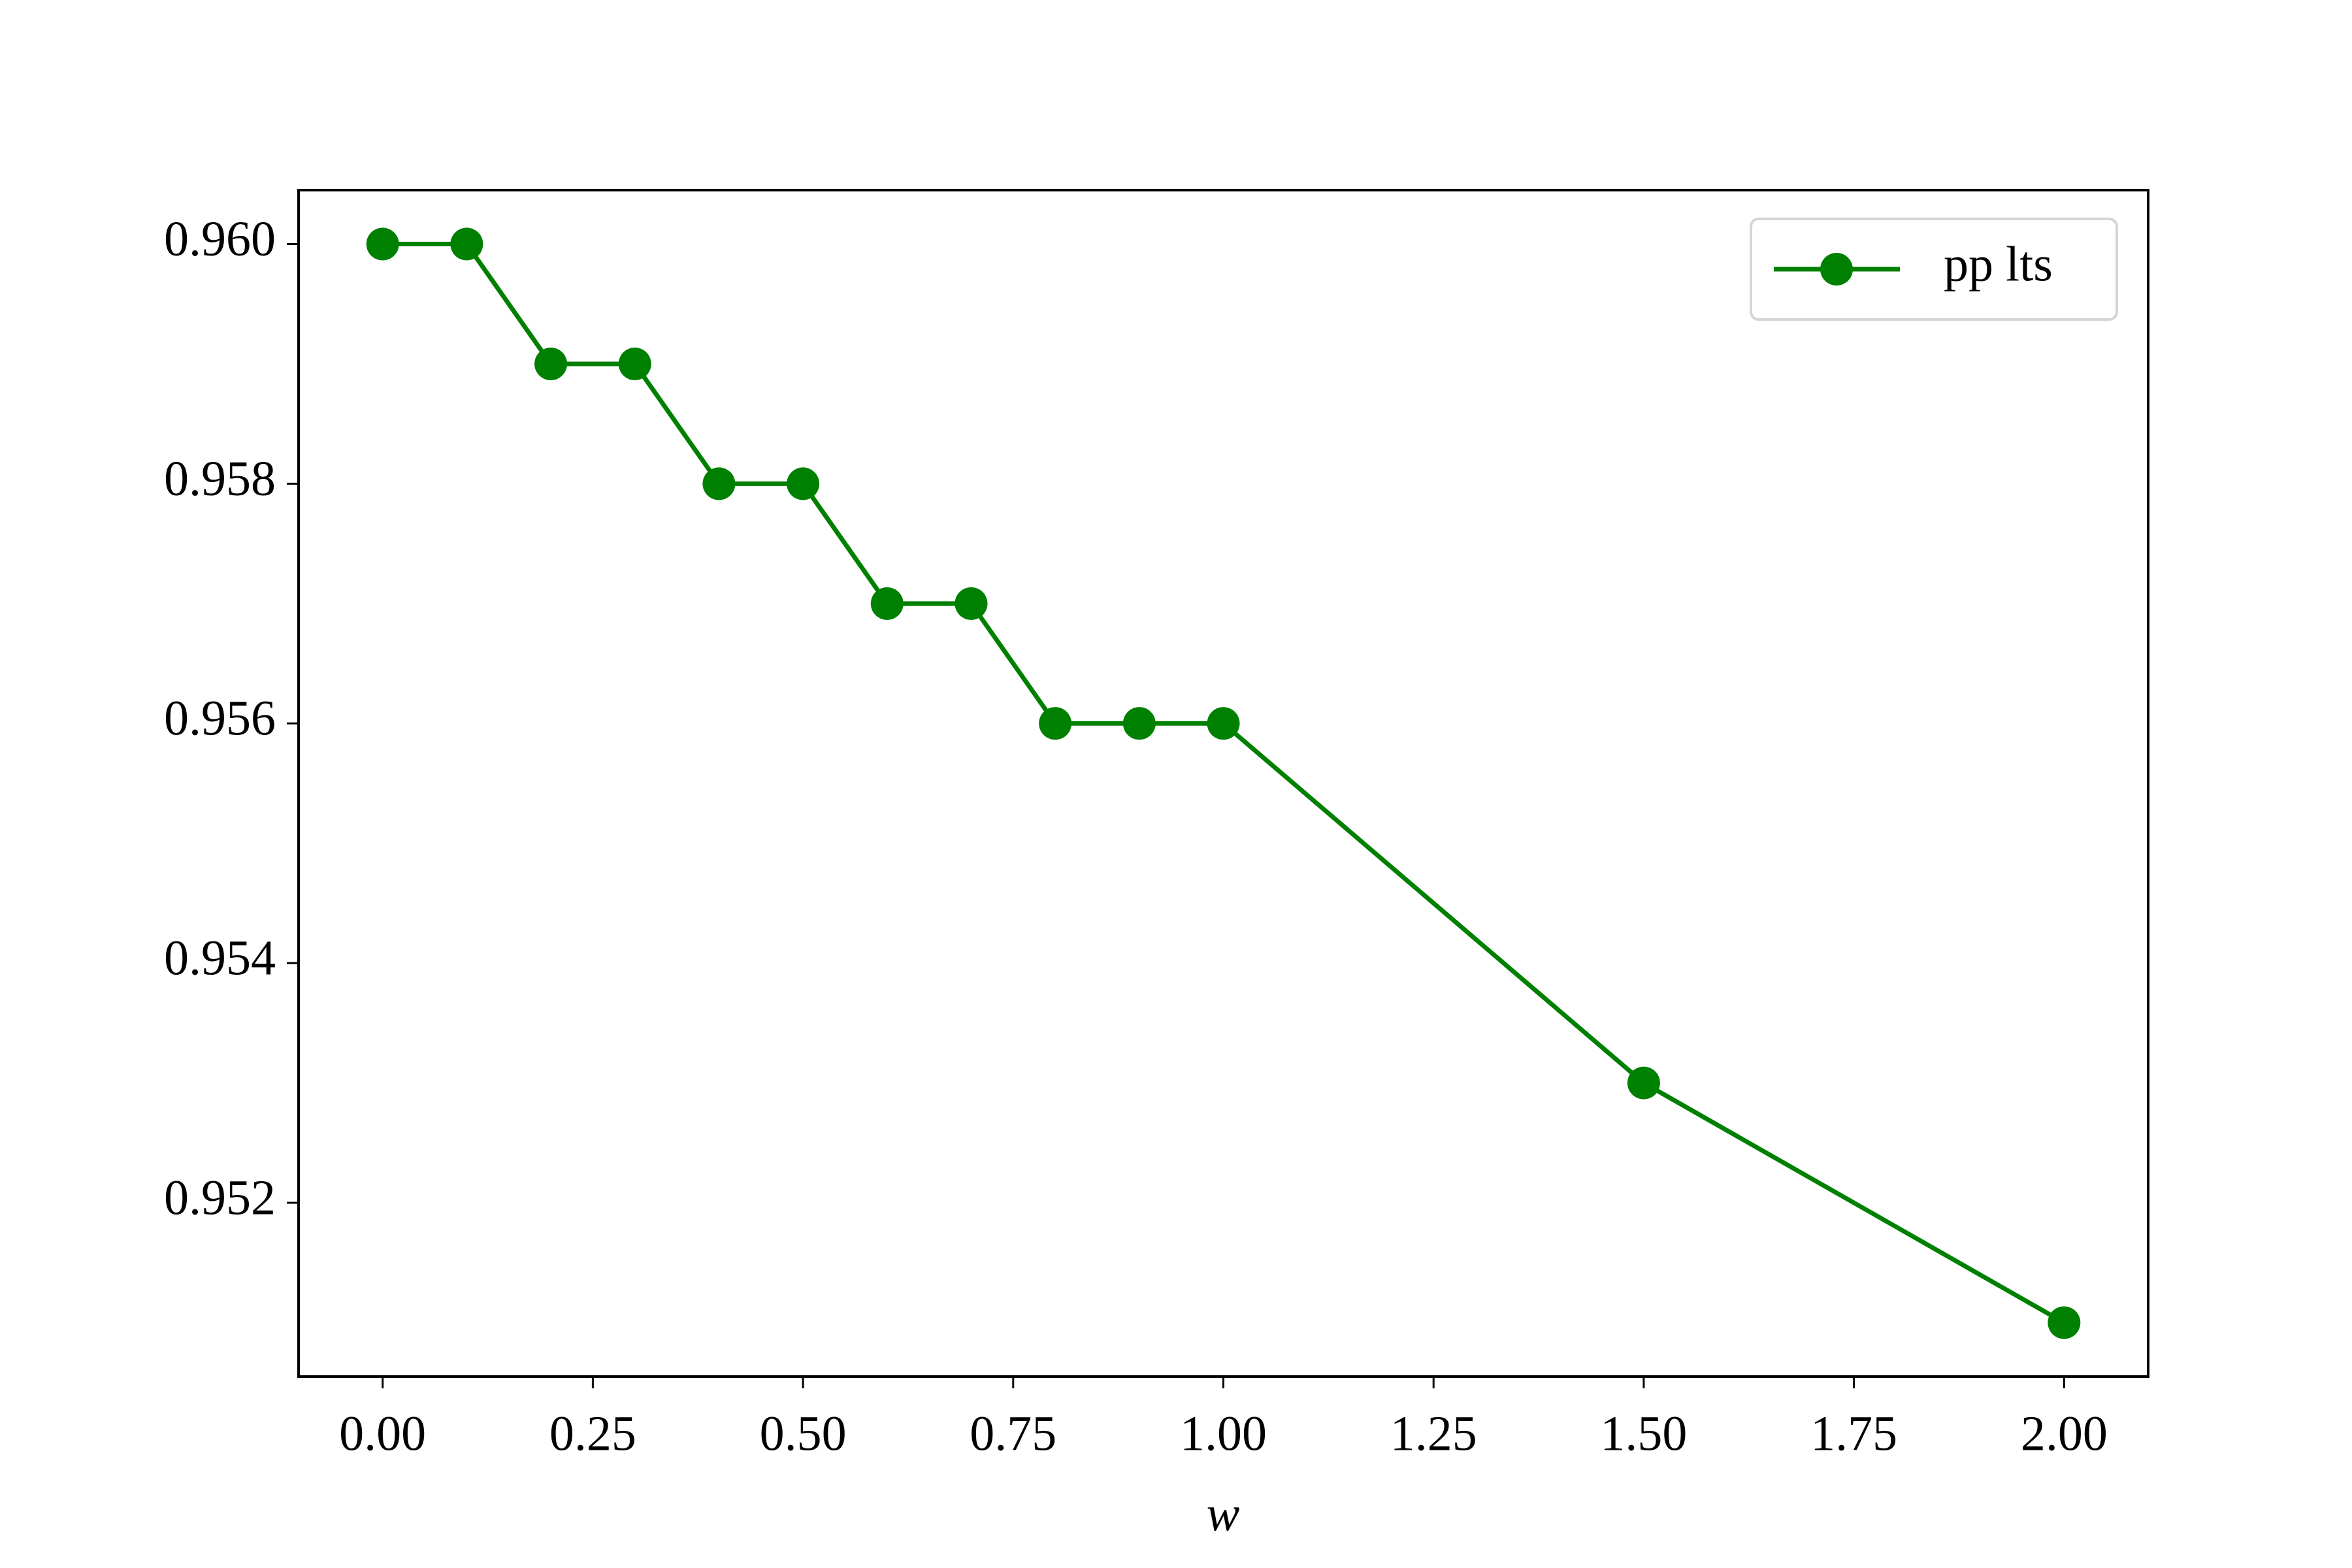 The image size is (2352, 1568). I want to click on x-tick-label: 1.00, so click(1223, 1433).